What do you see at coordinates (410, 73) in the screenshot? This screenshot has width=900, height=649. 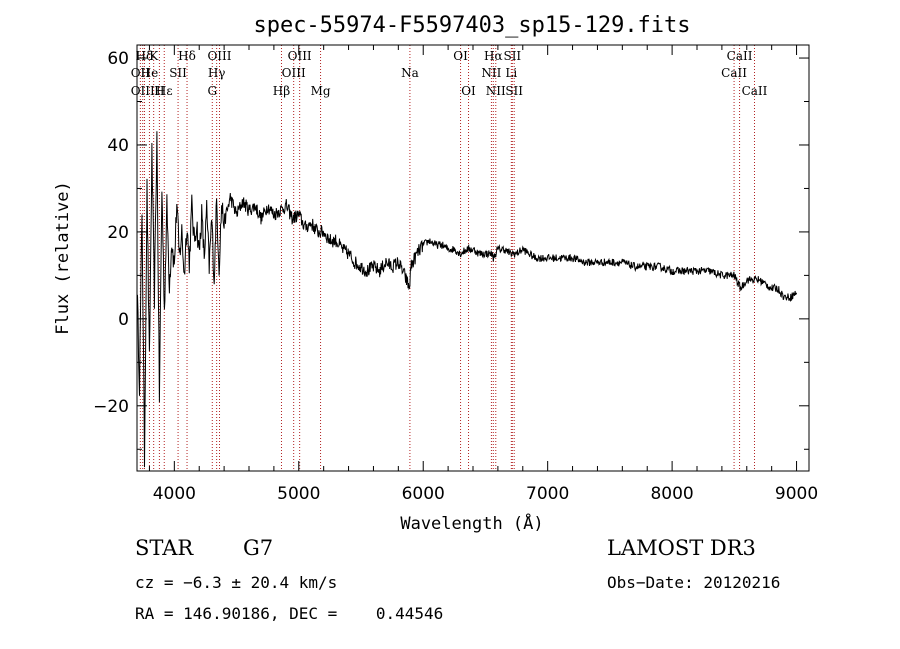 I see `spectral-line-label: Na` at bounding box center [410, 73].